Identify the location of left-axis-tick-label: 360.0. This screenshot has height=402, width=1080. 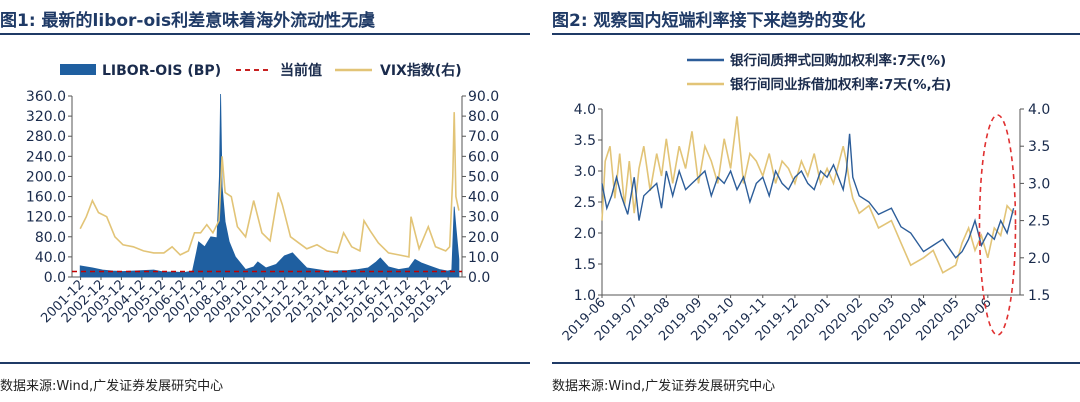
(46, 97).